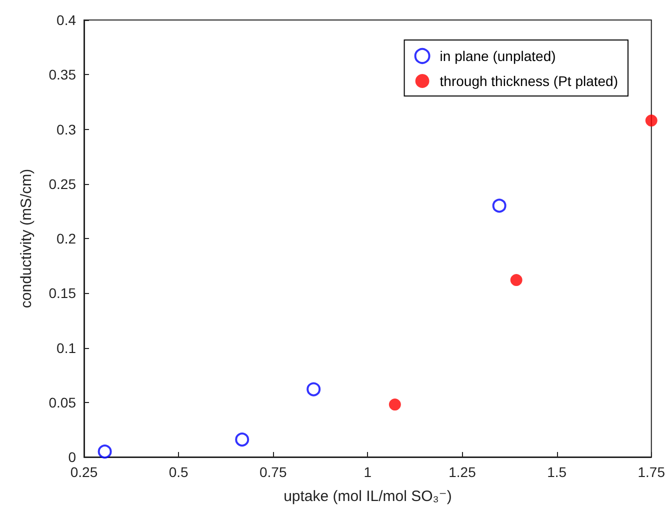 The height and width of the screenshot is (516, 668). Describe the element at coordinates (62, 402) in the screenshot. I see `y-tick-label: 0.05` at that location.